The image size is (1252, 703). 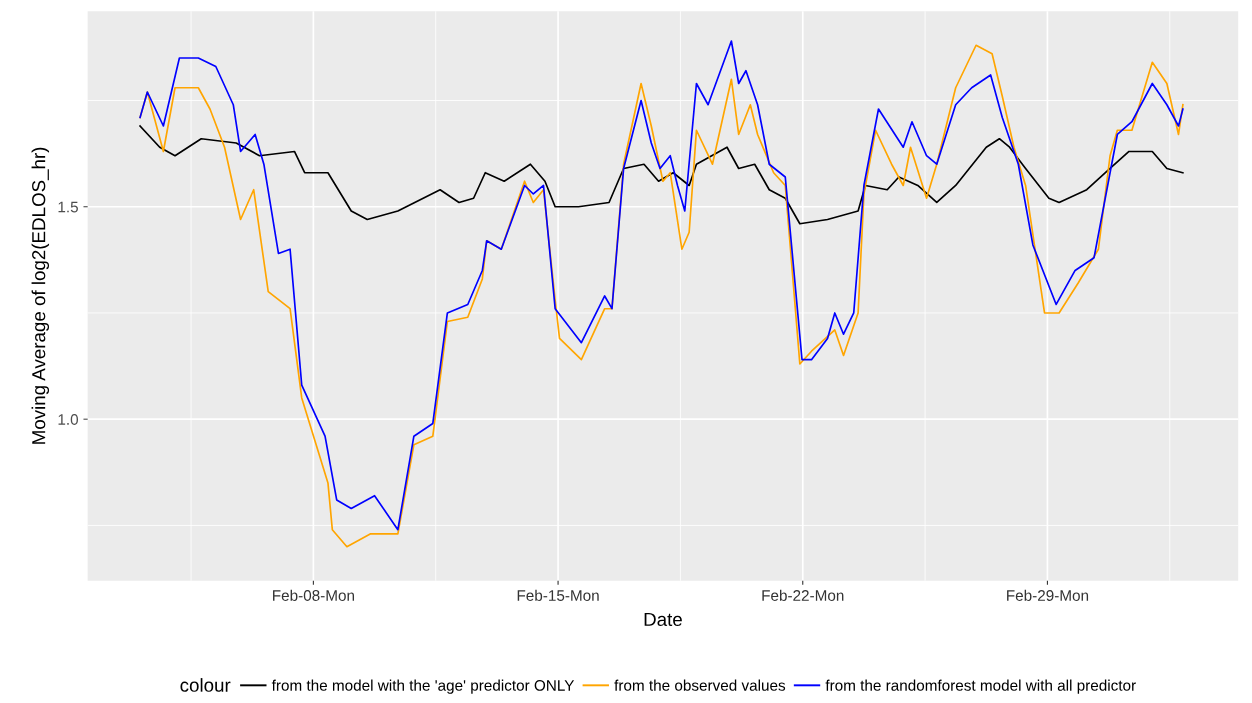 I want to click on legend-label: from the model with the 'age' predictor ONLY, so click(x=423, y=686).